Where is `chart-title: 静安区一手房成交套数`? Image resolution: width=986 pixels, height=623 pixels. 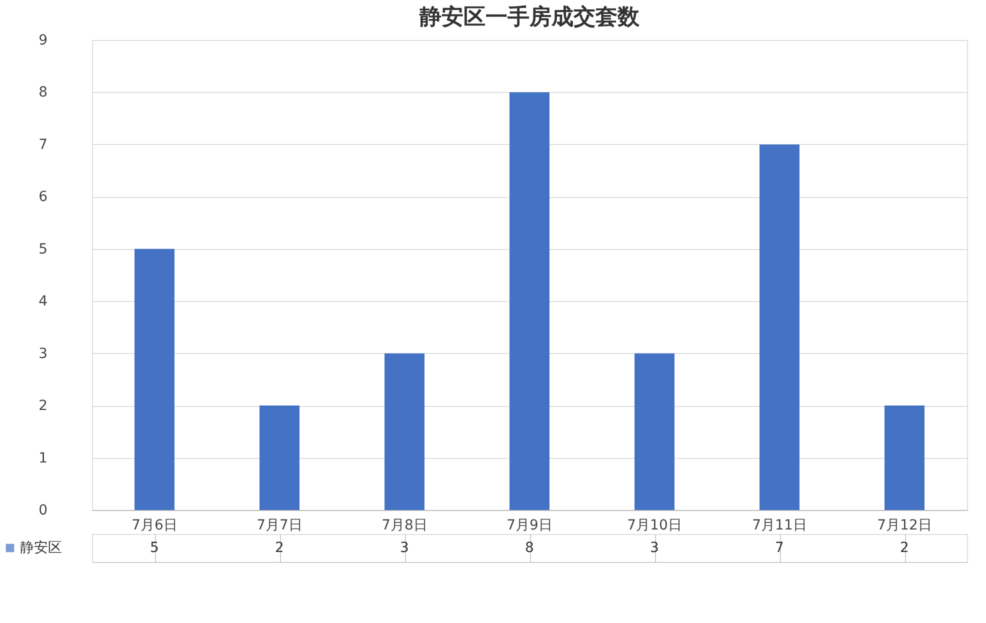 chart-title: 静安区一手房成交套数 is located at coordinates (529, 17).